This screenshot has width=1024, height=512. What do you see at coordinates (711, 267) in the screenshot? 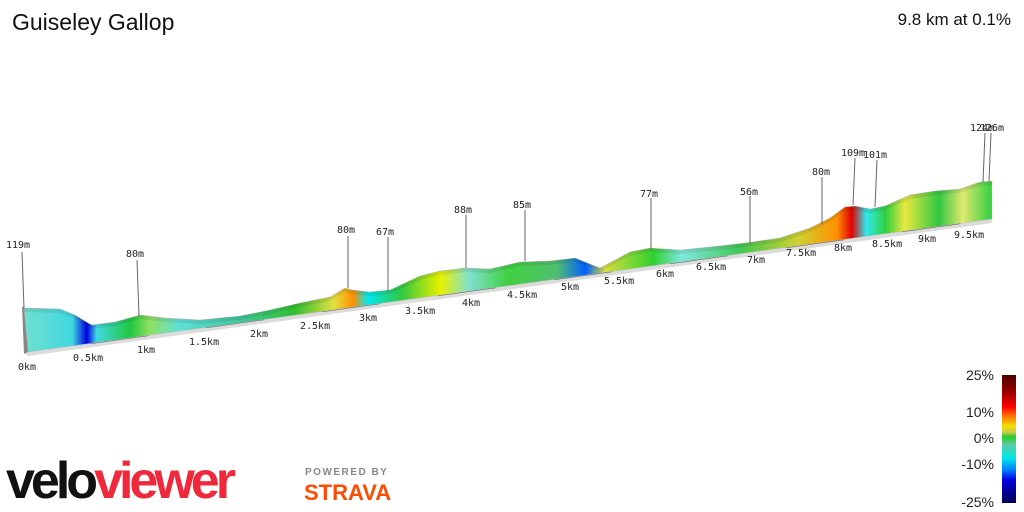
I see `km-label: 6.5km` at bounding box center [711, 267].